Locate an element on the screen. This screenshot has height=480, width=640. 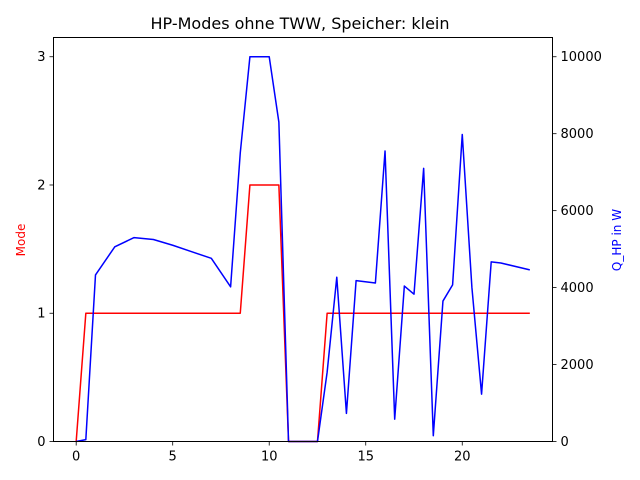
chart-title: HP-Modes ohne TWW, Speicher: klein is located at coordinates (300, 23).